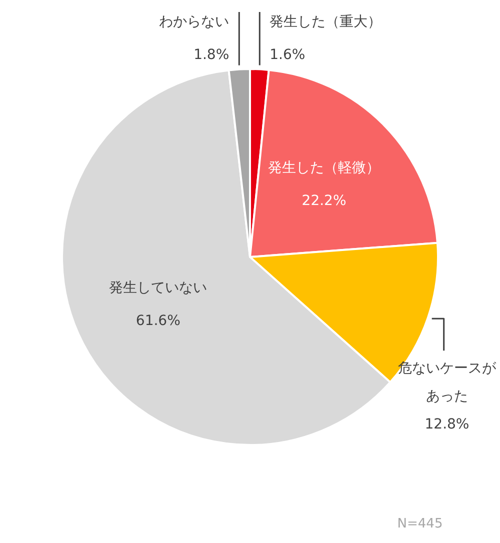 The image size is (500, 543). What do you see at coordinates (288, 54) in the screenshot?
I see `data-label: 1.6%` at bounding box center [288, 54].